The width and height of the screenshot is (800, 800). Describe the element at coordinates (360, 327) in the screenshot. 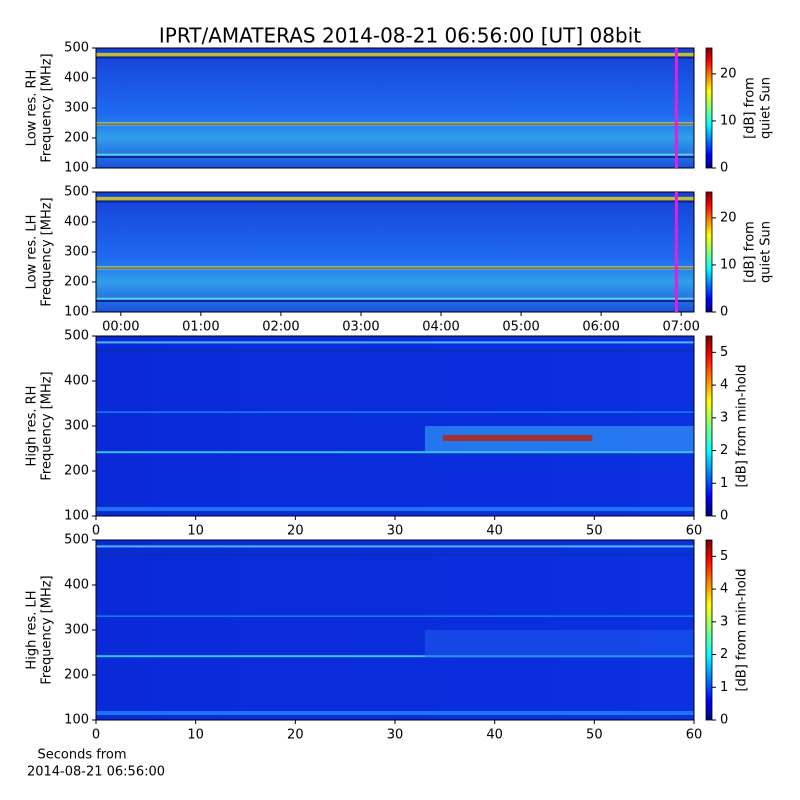

I see `x-tick-label: 03:00` at that location.